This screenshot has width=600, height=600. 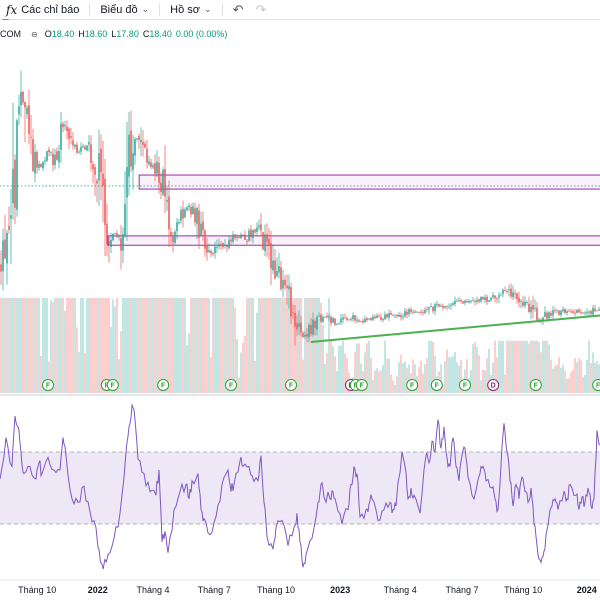 What do you see at coordinates (238, 9) in the screenshot?
I see `undo-button: ↶` at bounding box center [238, 9].